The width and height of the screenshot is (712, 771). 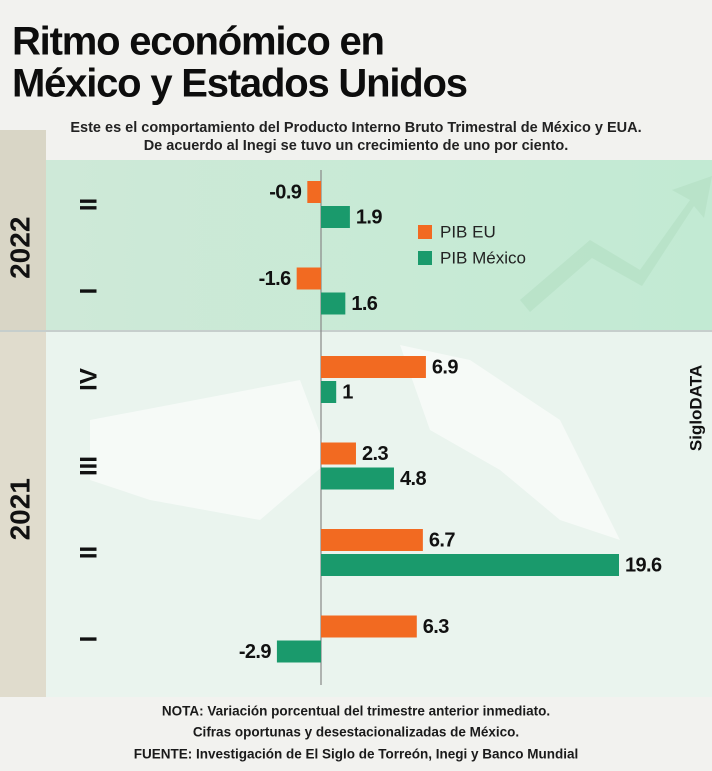 I want to click on quarter-label: IV, so click(x=88, y=379).